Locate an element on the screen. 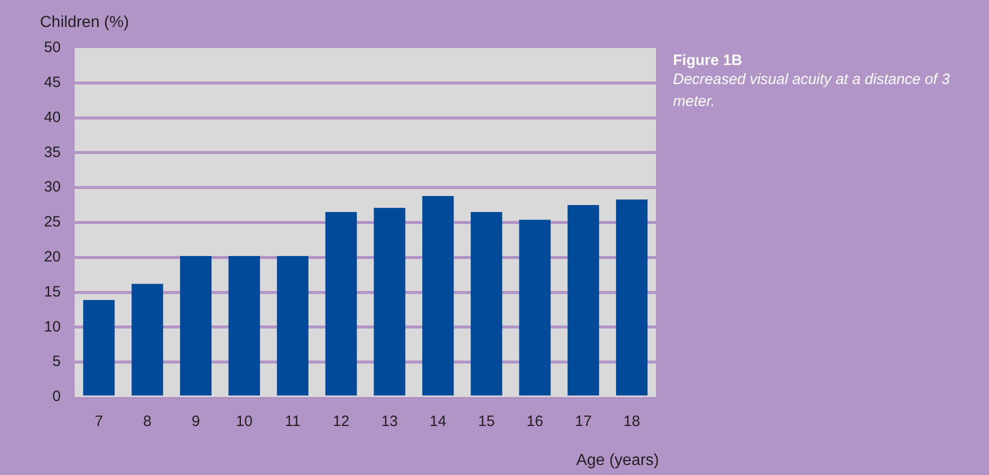 Image resolution: width=989 pixels, height=475 pixels. x-tick-label: 7 is located at coordinates (99, 421).